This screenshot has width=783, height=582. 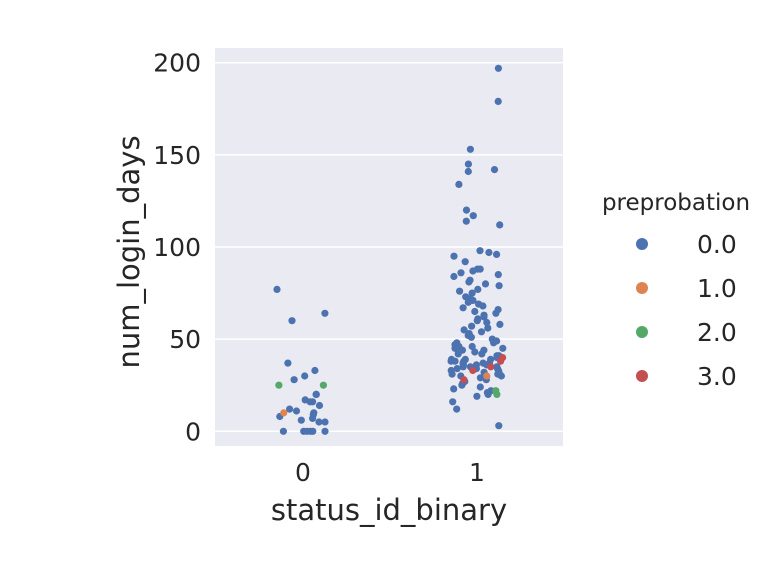 I want to click on y-tick-label: 100, so click(x=177, y=247).